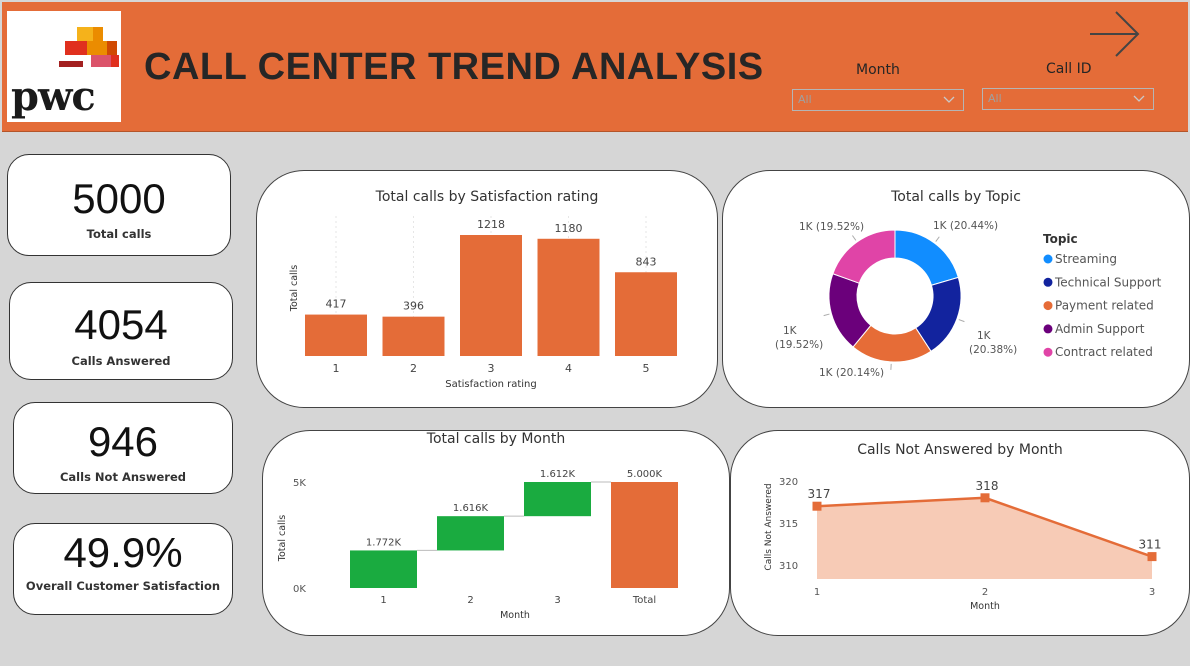 The image size is (1190, 666). I want to click on kpi-card-total-calls: 5000 Total calls, so click(119, 205).